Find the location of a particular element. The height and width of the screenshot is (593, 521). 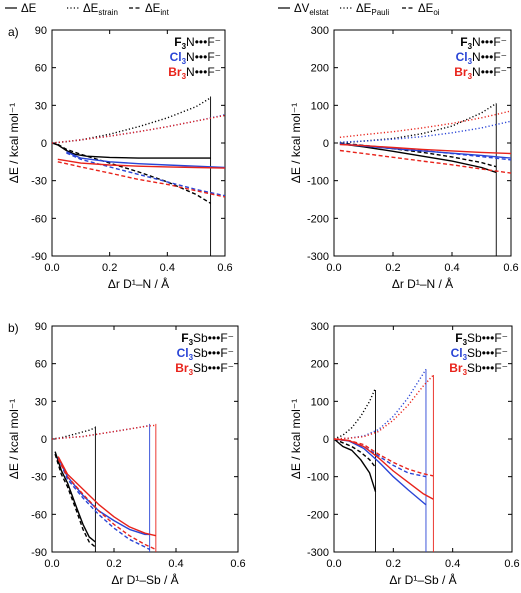

legend-label: ΔEint is located at coordinates (157, 10).